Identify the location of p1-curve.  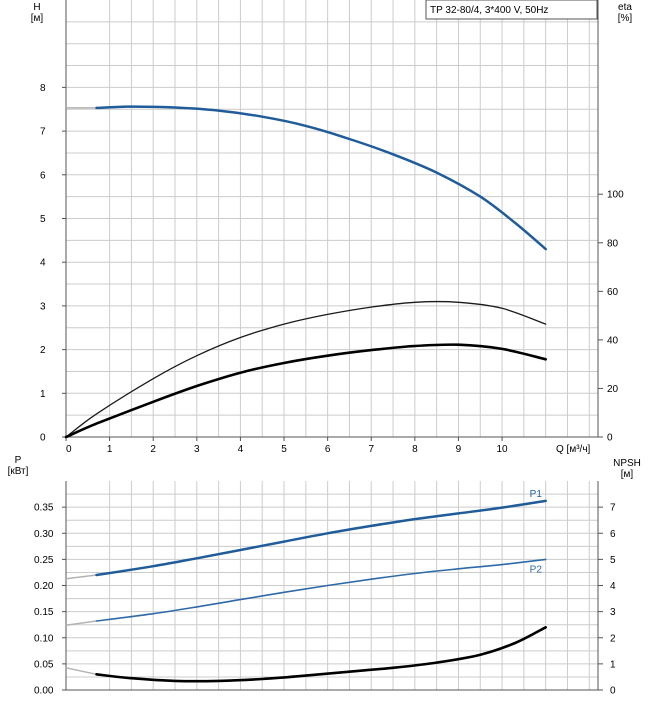
(321, 538).